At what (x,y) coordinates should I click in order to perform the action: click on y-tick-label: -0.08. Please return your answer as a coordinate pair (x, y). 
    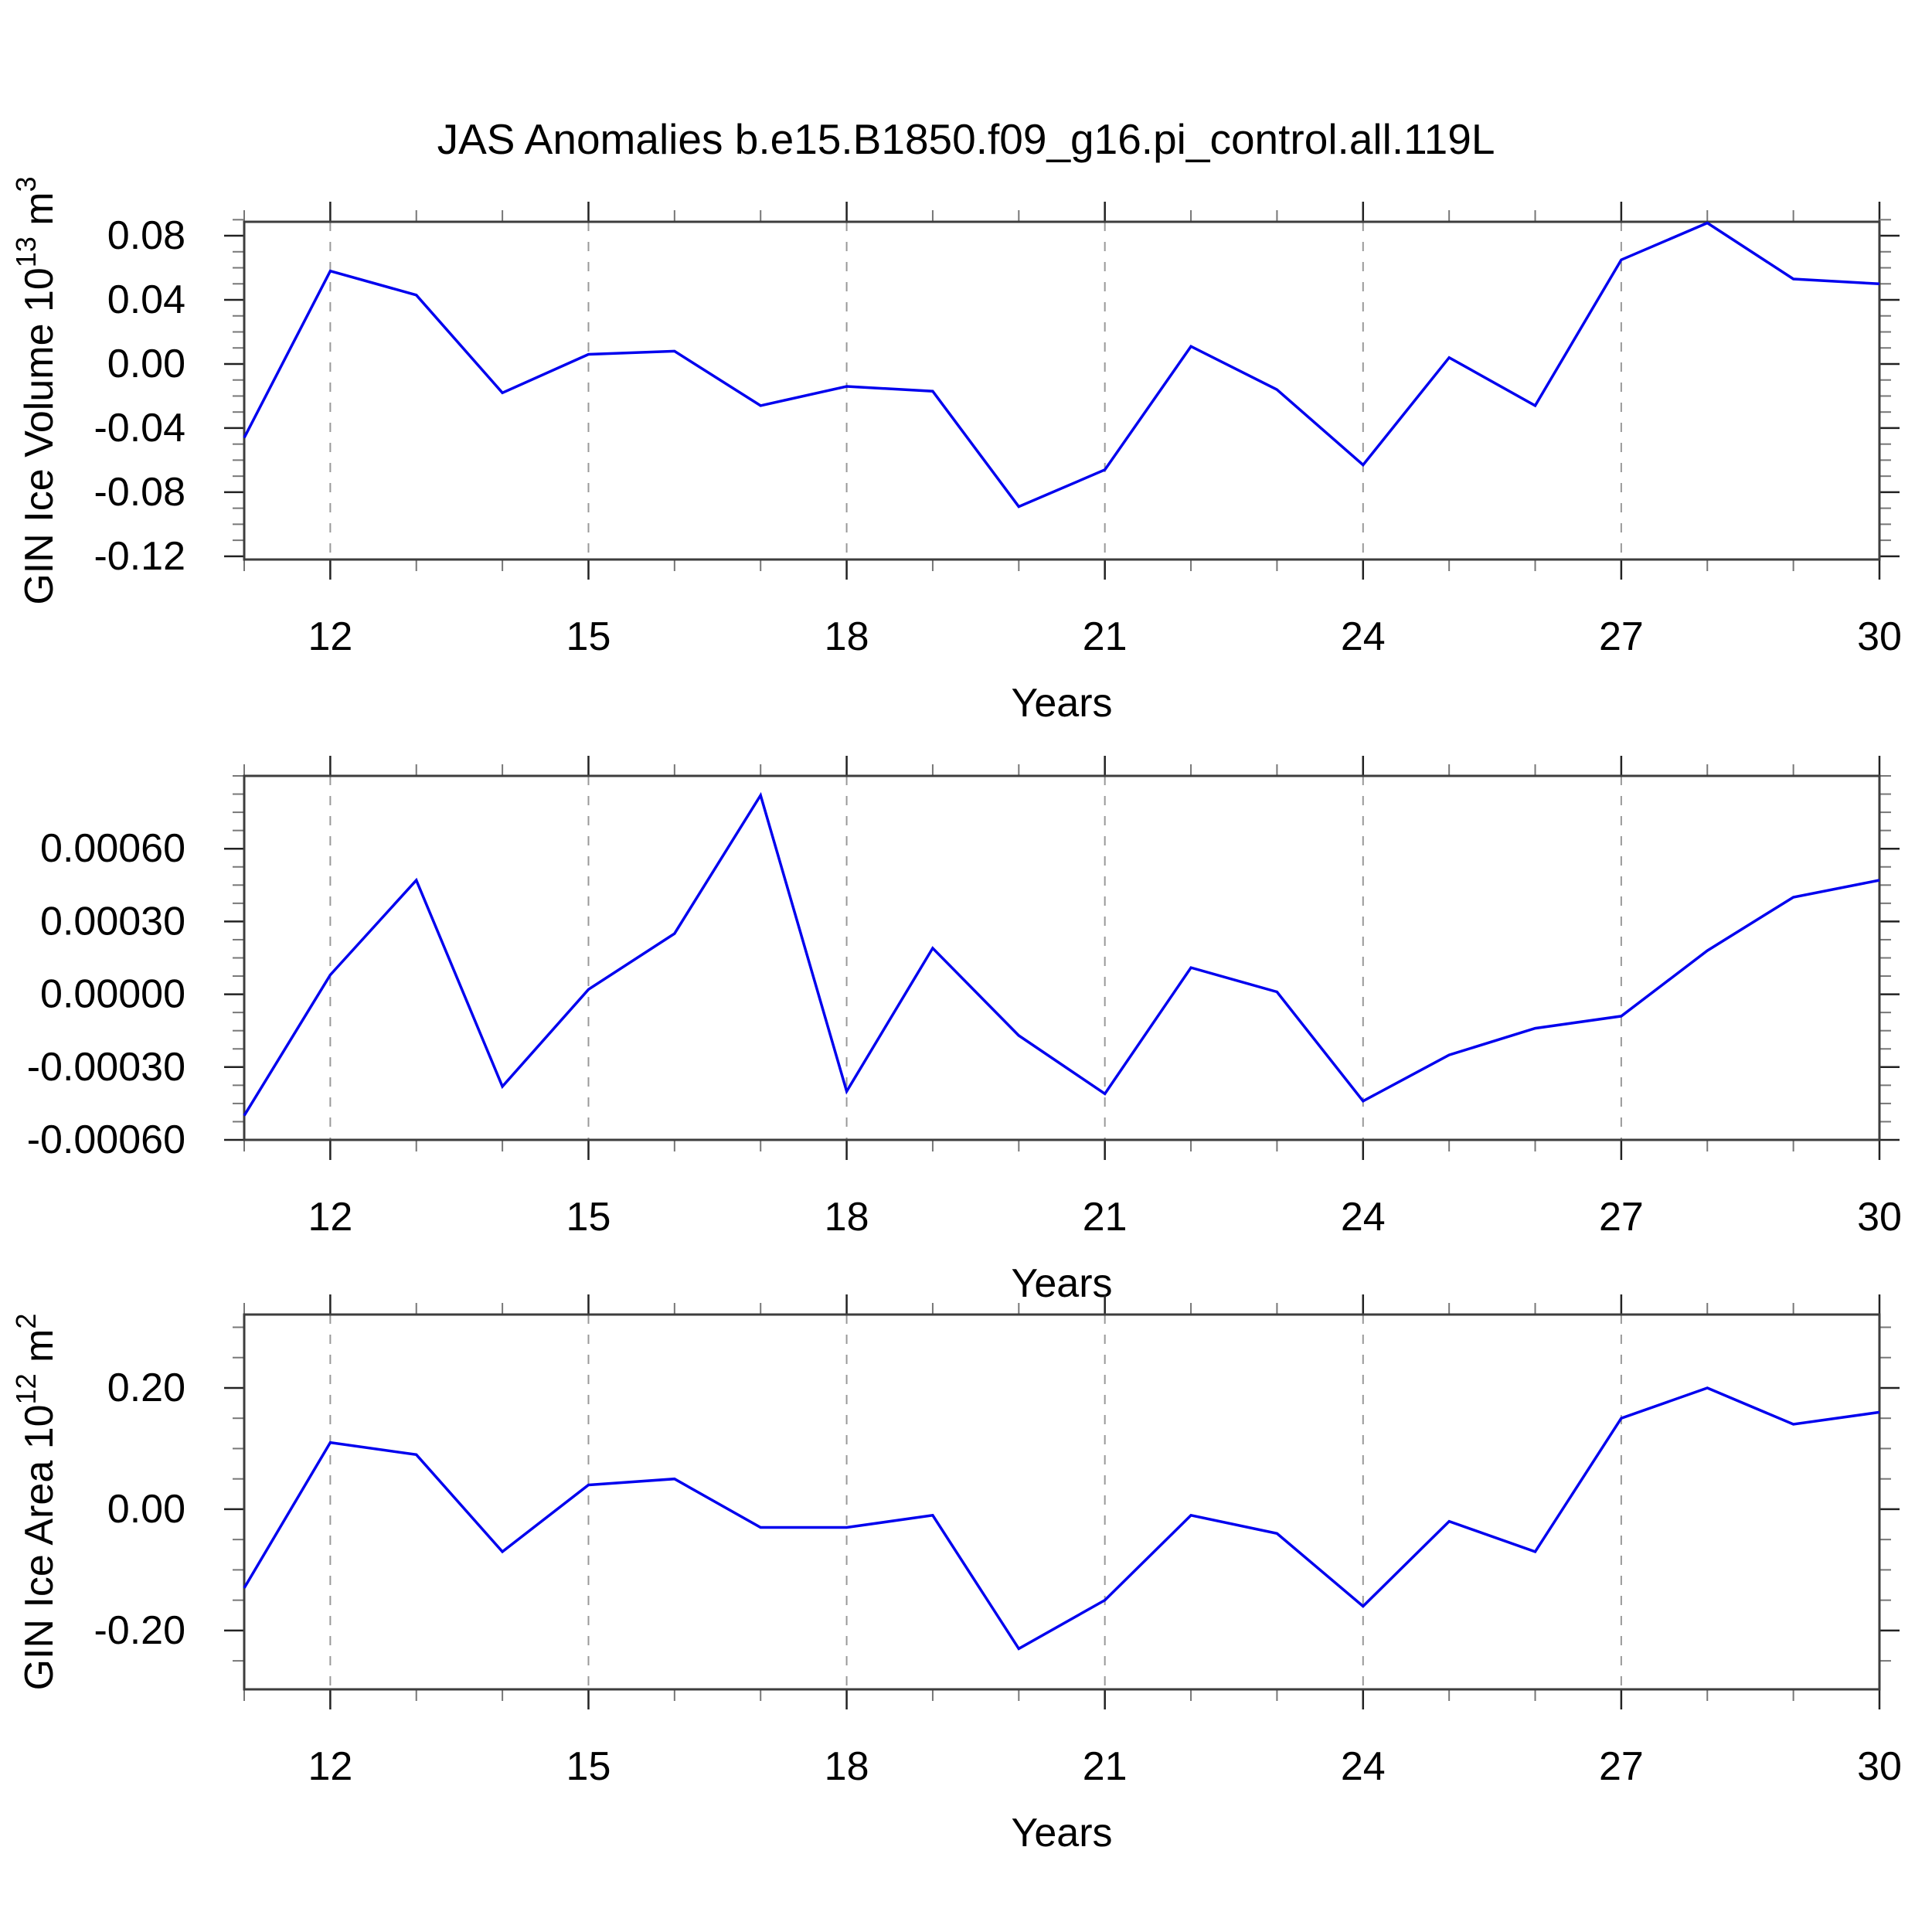
    Looking at the image, I should click on (139, 492).